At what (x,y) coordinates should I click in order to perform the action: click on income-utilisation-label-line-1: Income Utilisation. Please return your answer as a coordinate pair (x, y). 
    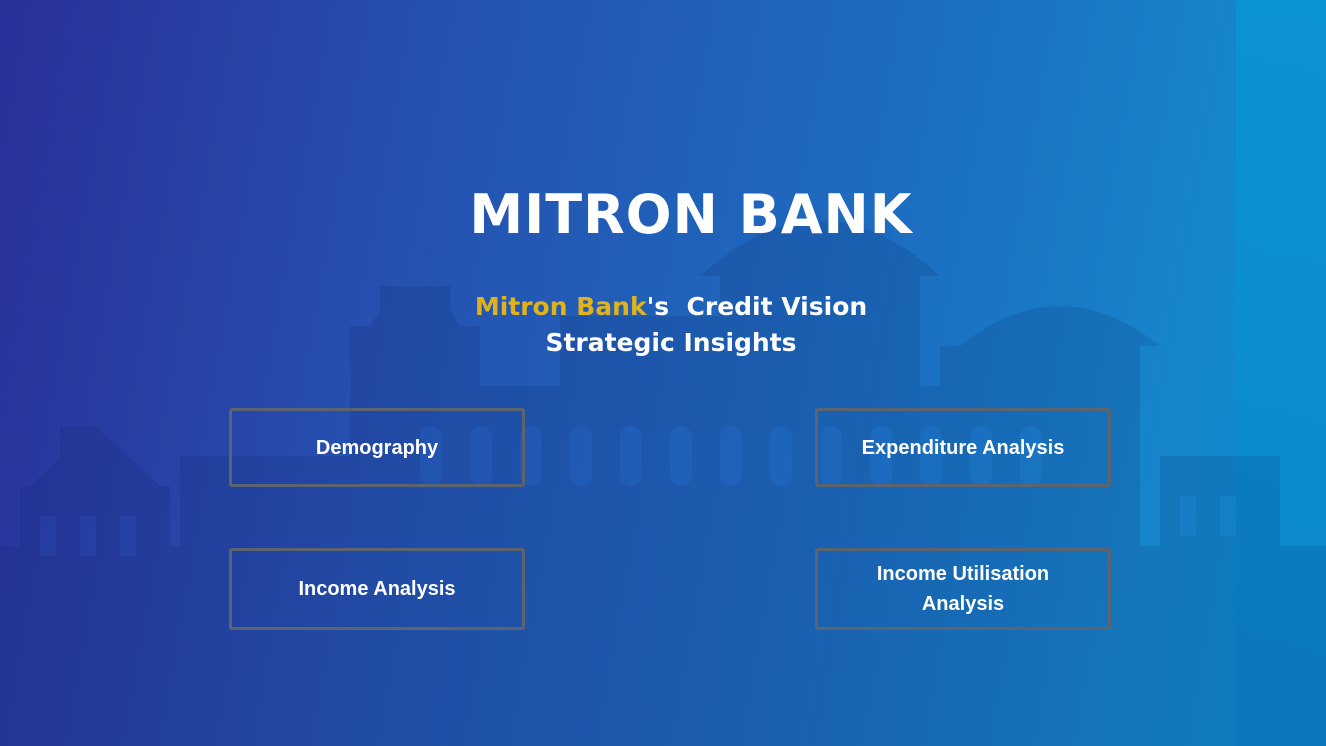
    Looking at the image, I should click on (963, 574).